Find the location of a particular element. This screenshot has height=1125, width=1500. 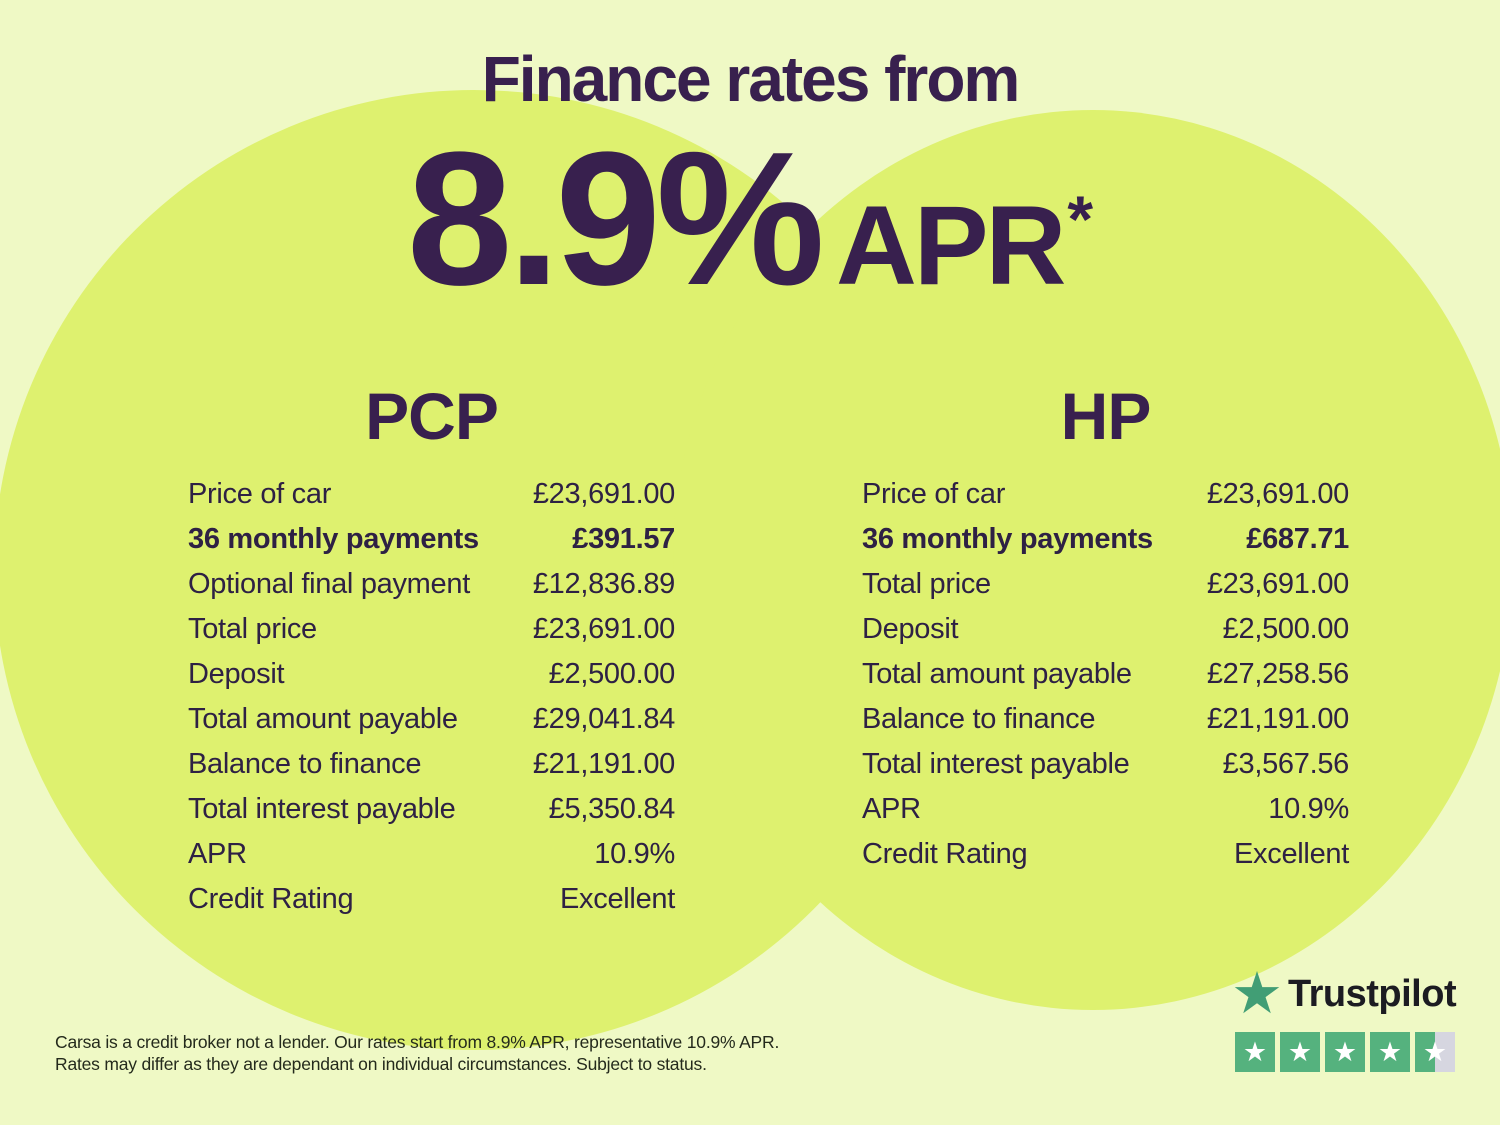

row-value: £391.57 is located at coordinates (623, 539).